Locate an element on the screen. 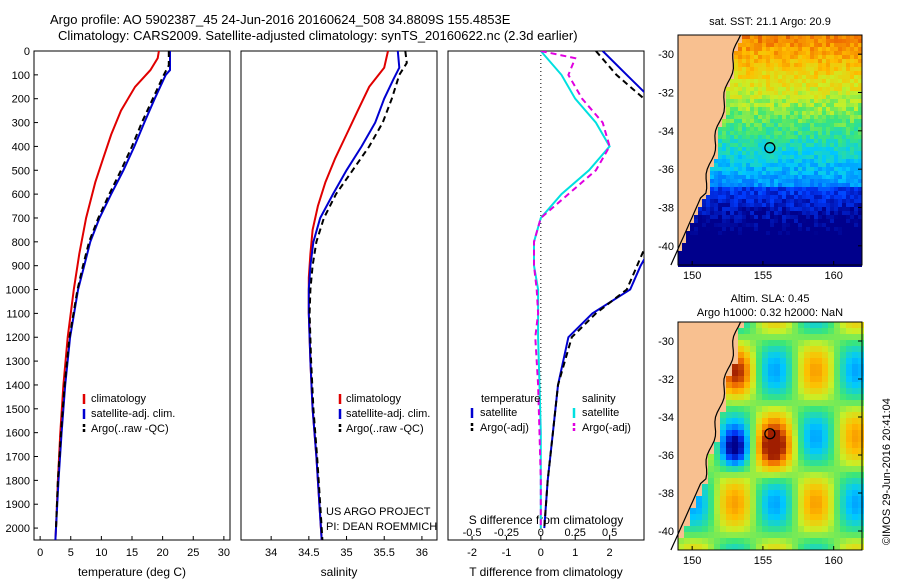  temperature-xtick-label: 0 is located at coordinates (40, 553).